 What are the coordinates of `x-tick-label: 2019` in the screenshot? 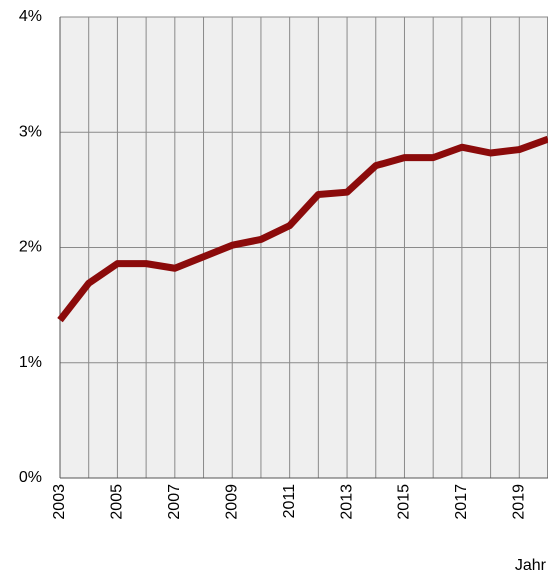 It's located at (519, 502).